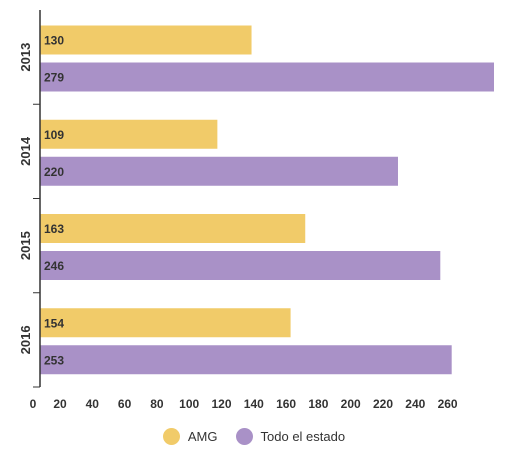  Describe the element at coordinates (25, 151) in the screenshot. I see `category-label: 2014` at that location.